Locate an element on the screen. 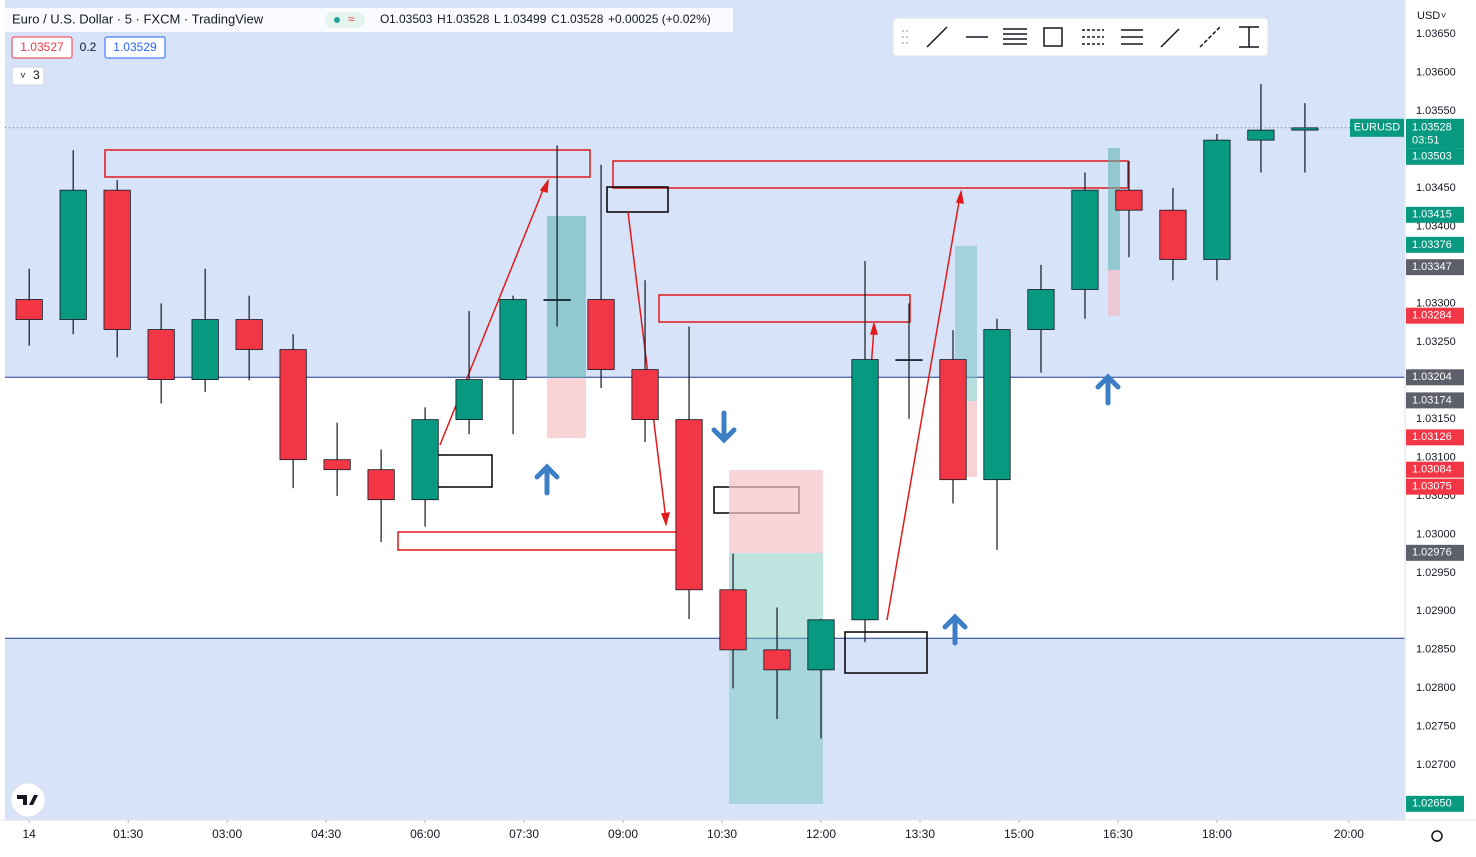 This screenshot has height=857, width=1476. settings is located at coordinates (1437, 836).